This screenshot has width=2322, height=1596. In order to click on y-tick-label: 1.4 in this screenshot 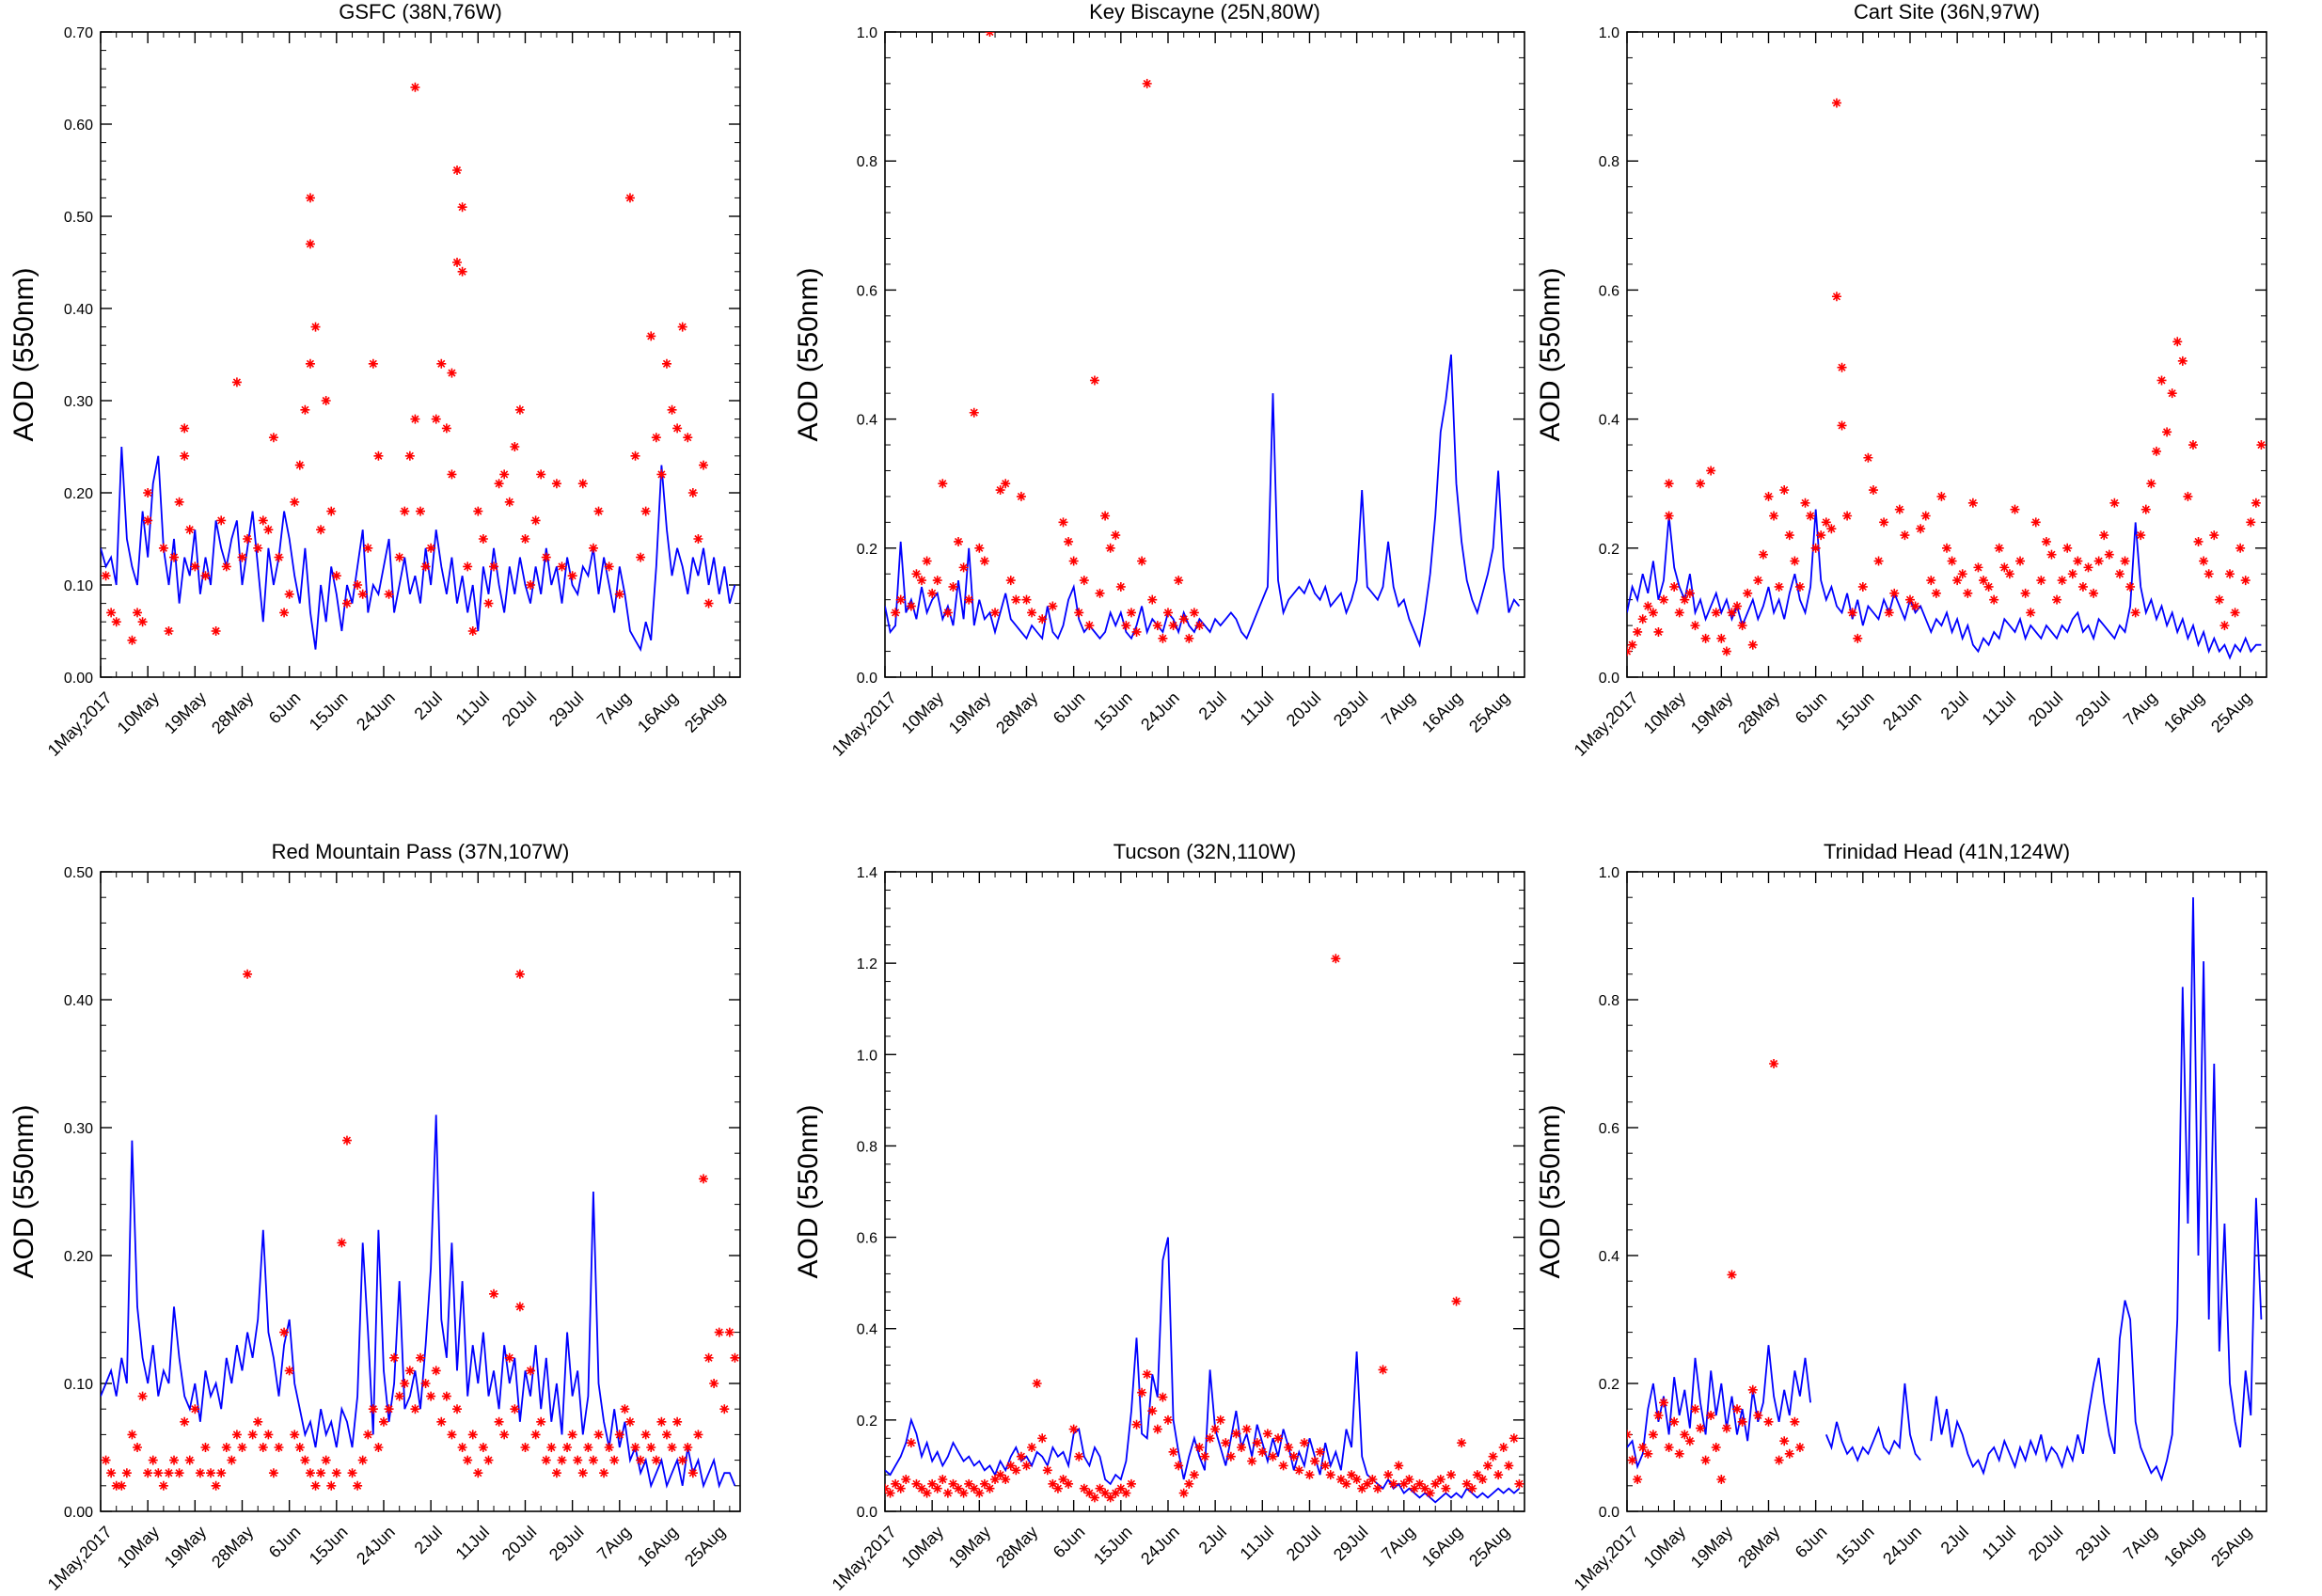, I will do `click(867, 873)`.